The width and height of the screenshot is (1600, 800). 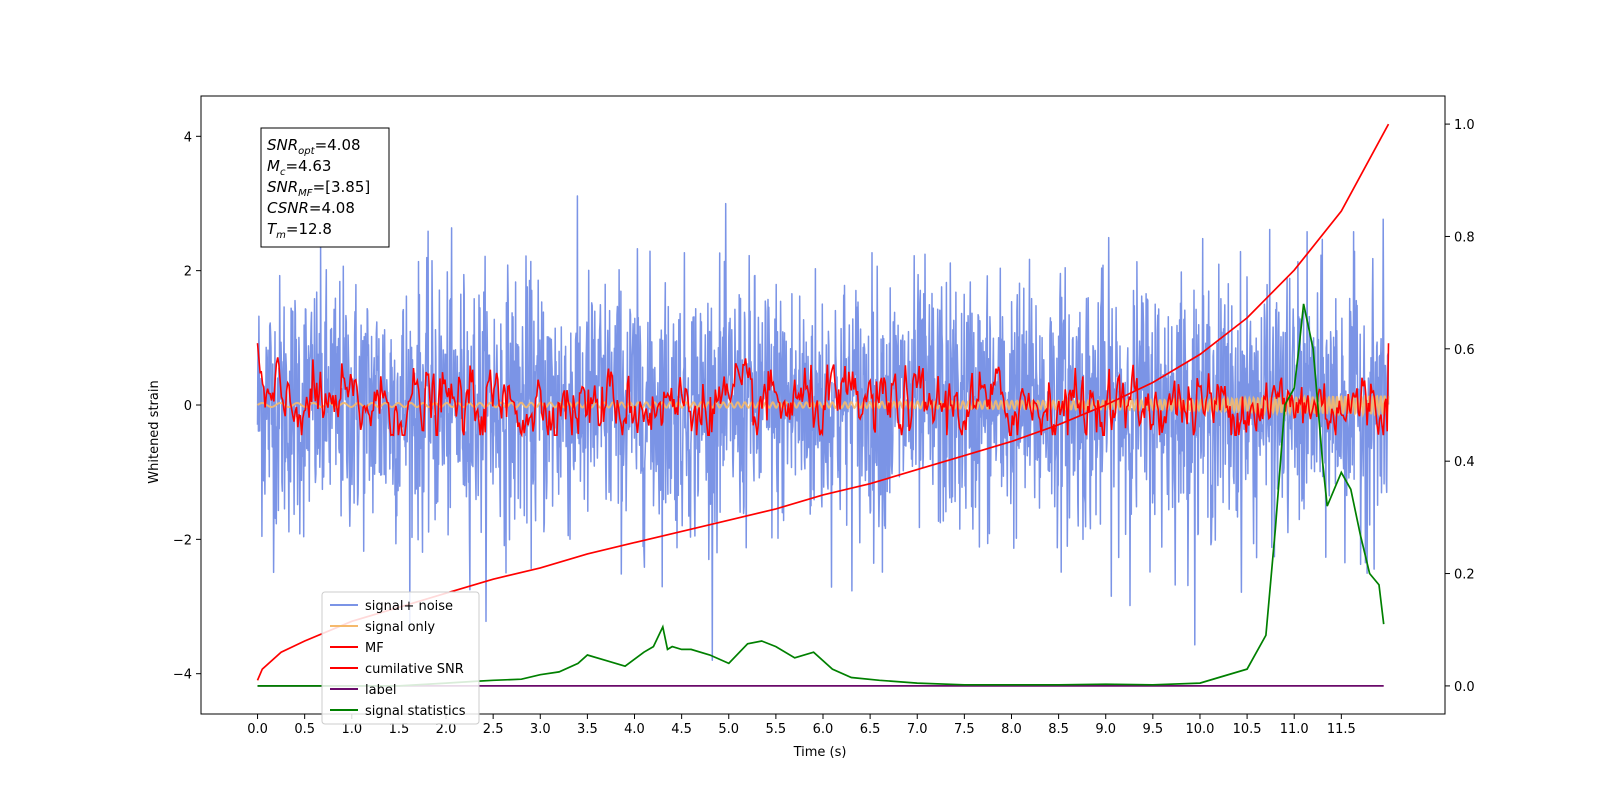 I want to click on legend-frame, so click(x=400, y=658).